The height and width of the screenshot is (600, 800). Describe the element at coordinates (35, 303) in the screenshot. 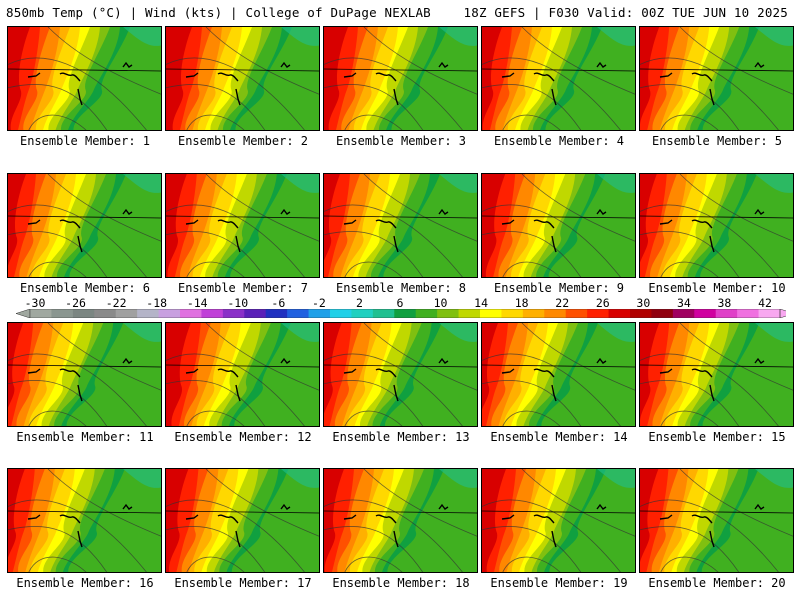

I see `colorbar-tick-label: -30` at that location.